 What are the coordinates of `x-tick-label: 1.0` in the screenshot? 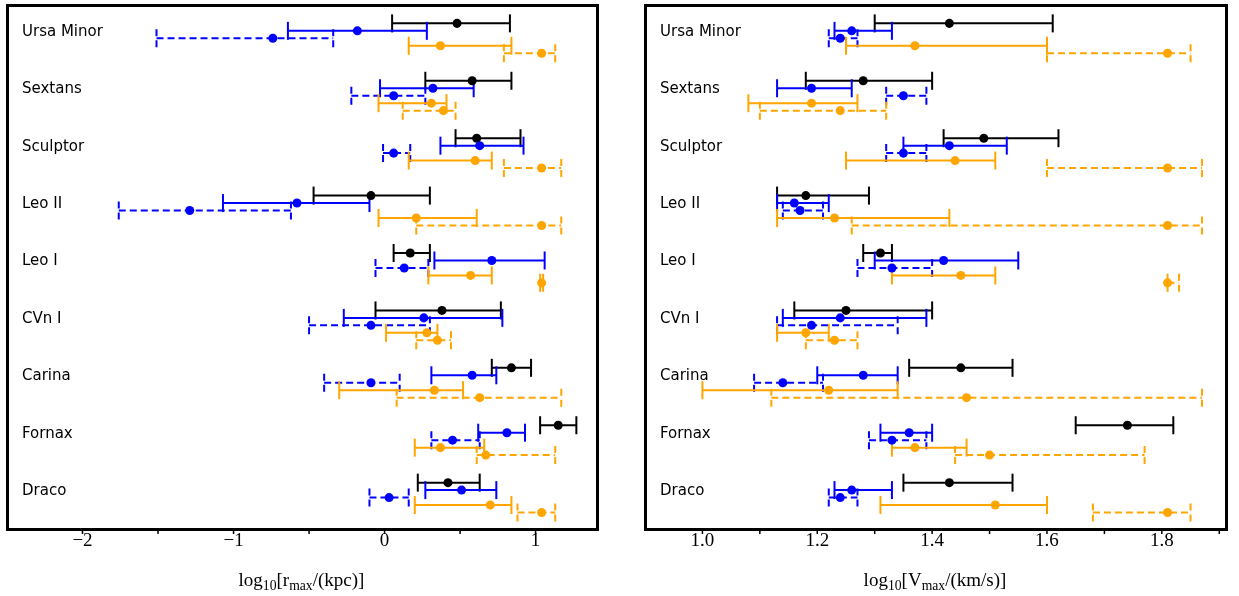 It's located at (702, 539).